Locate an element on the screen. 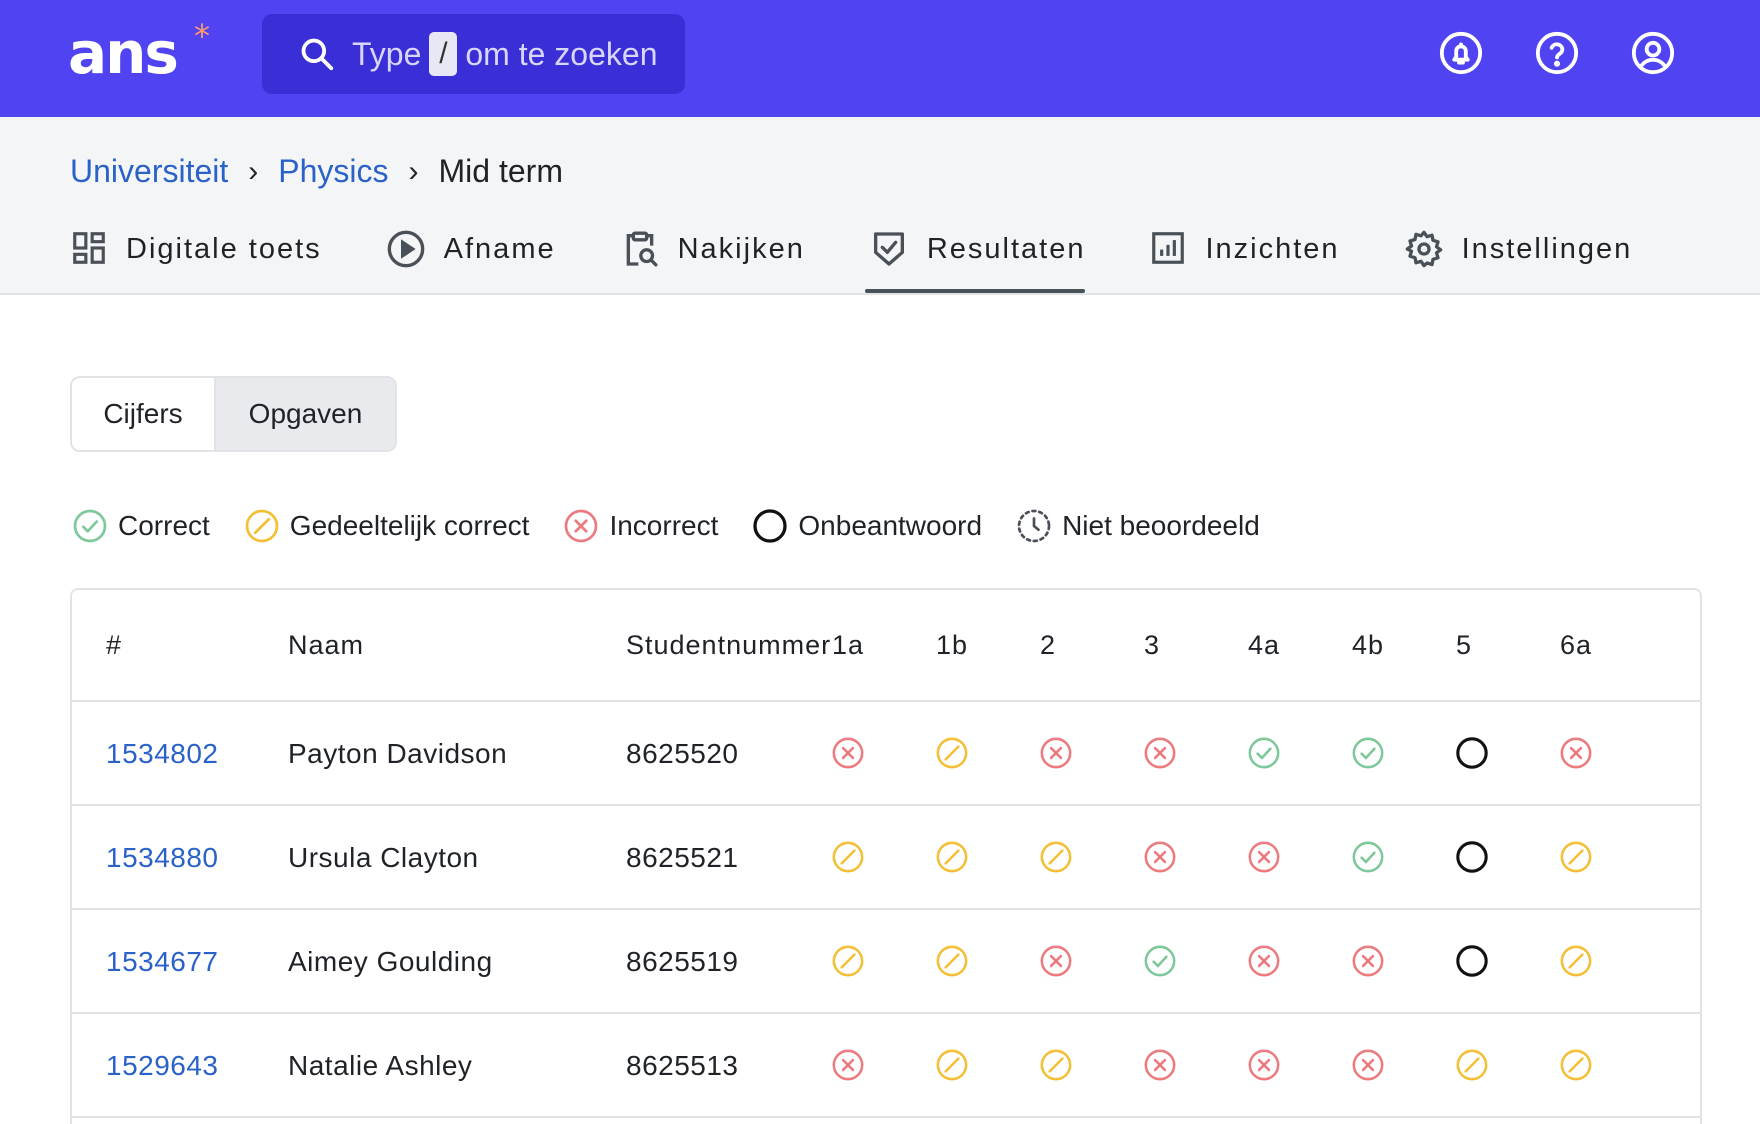  table-row: 1534677 Aimey Goulding 8625519 is located at coordinates (886, 962).